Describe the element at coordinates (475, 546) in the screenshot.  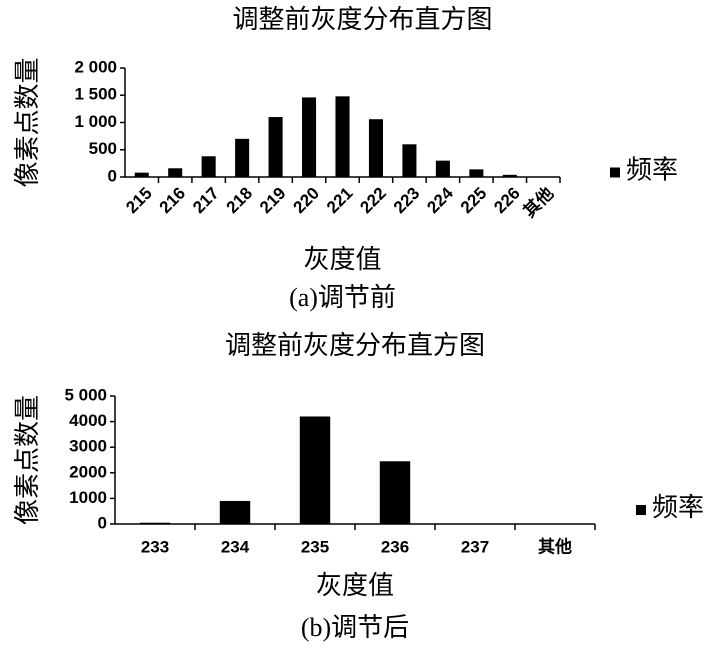
I see `x-tick-label: 237` at that location.